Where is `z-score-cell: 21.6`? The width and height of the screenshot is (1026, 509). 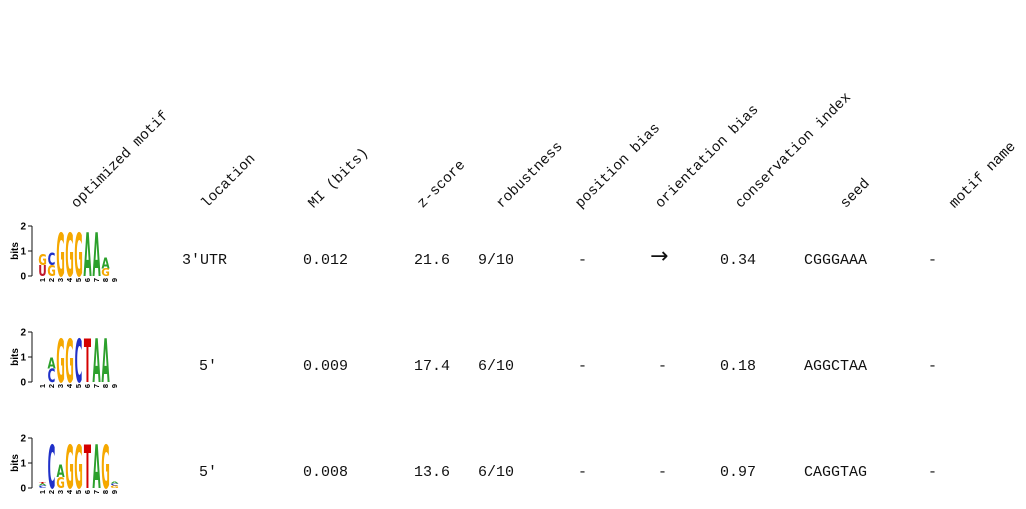 z-score-cell: 21.6 is located at coordinates (432, 260).